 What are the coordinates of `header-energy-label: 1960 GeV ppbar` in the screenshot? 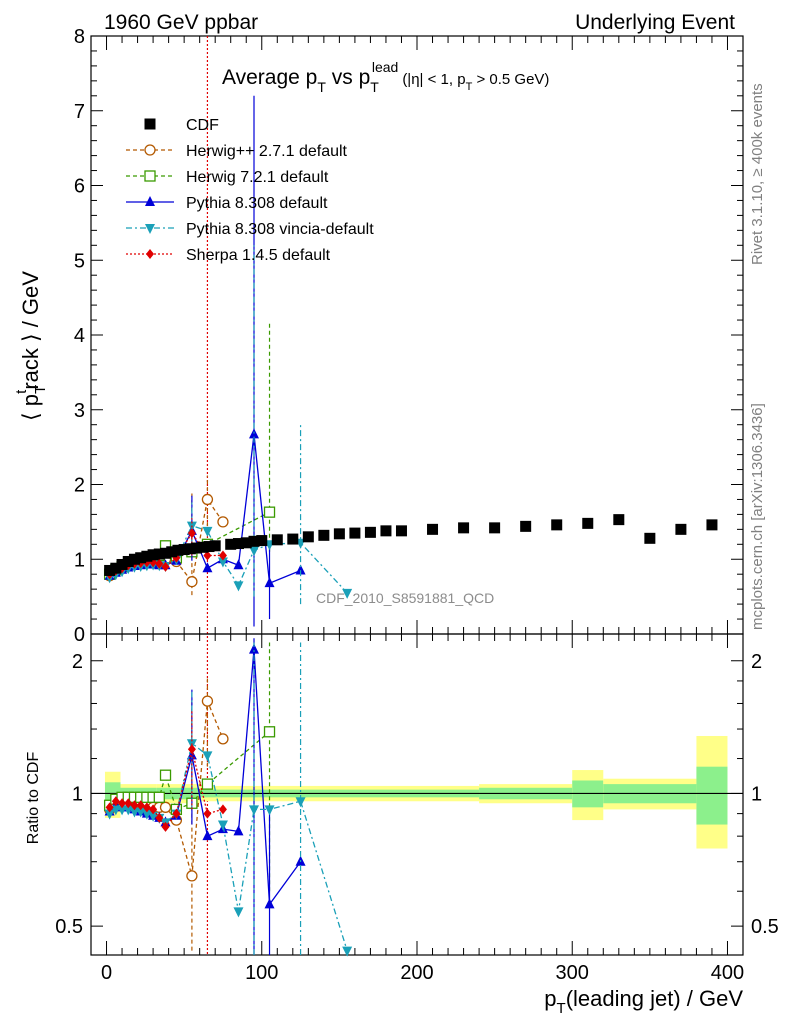 It's located at (181, 22).